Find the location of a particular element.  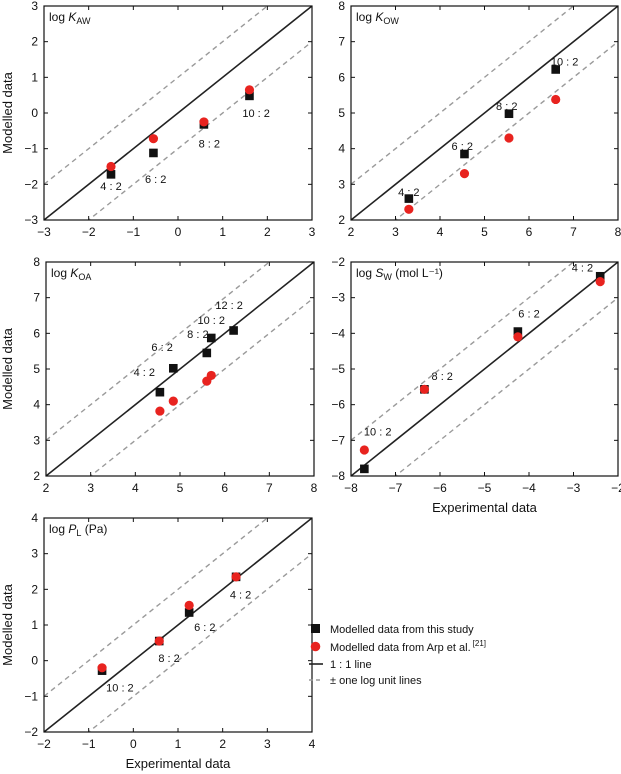

x-tick-label: −6 is located at coordinates (440, 488).